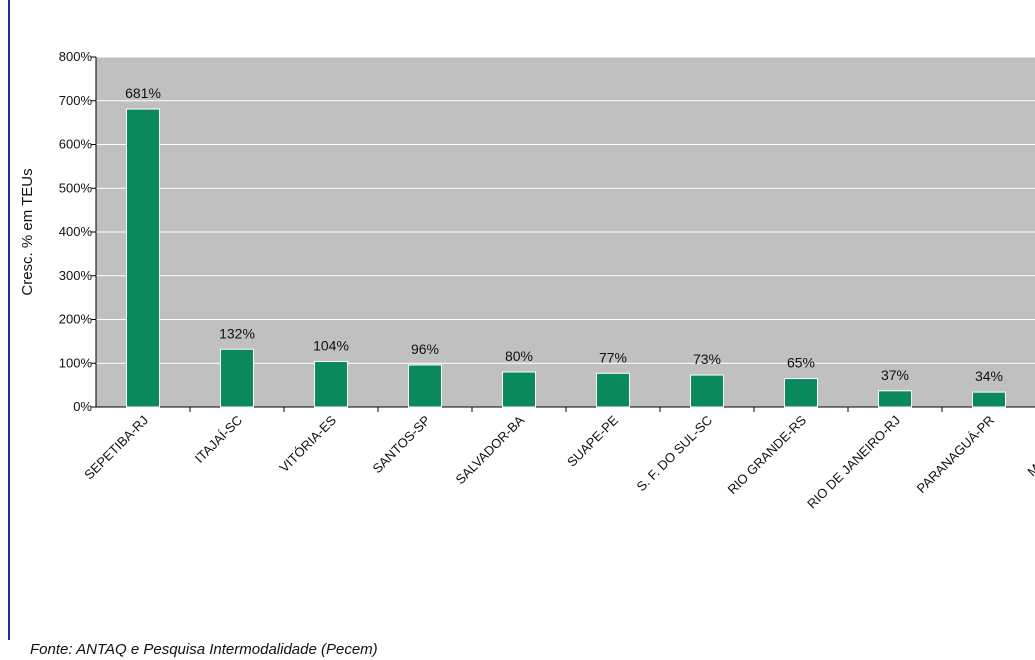  What do you see at coordinates (76, 362) in the screenshot?
I see `y-tick-label: 100%` at bounding box center [76, 362].